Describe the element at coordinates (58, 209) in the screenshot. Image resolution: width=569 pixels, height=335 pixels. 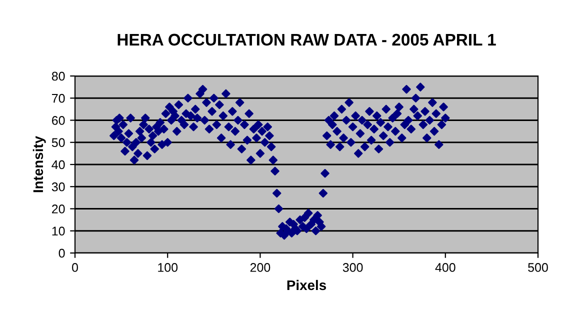
I see `y-tick-label: 20` at that location.